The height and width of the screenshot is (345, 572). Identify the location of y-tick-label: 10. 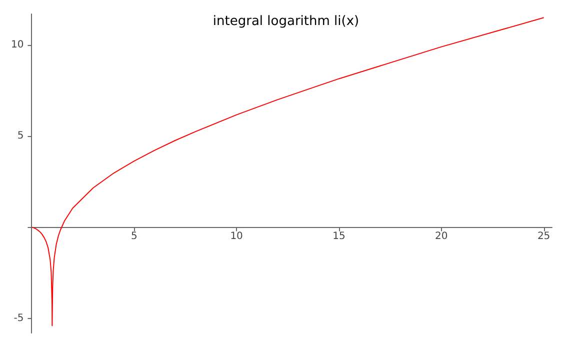
(17, 44).